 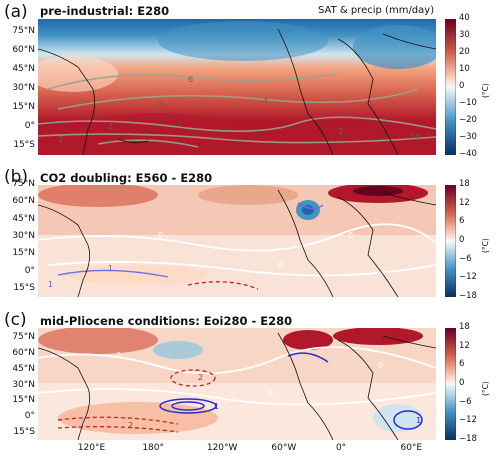 I want to click on panel-a-subtitle: SAT & precip (mm/day), so click(x=376, y=10).